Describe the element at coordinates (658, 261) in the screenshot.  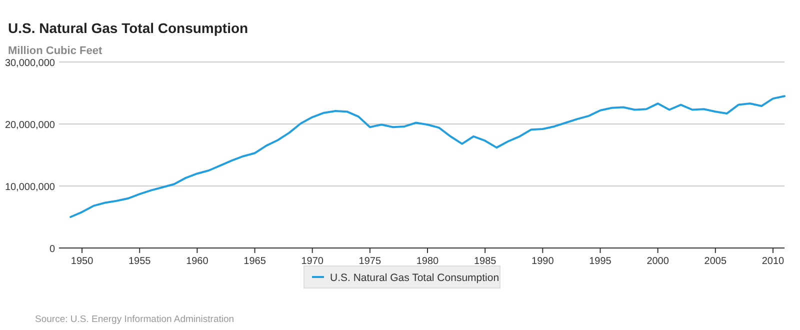
I see `x-tick-label: 2000` at that location.